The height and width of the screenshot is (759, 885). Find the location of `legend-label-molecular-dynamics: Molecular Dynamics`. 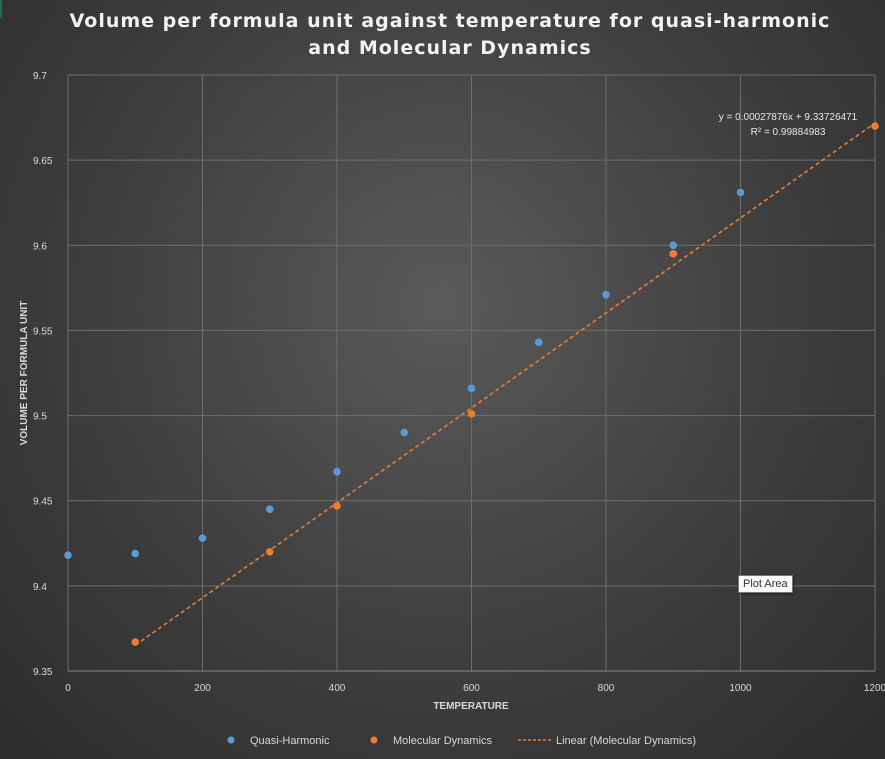

legend-label-molecular-dynamics: Molecular Dynamics is located at coordinates (443, 741).